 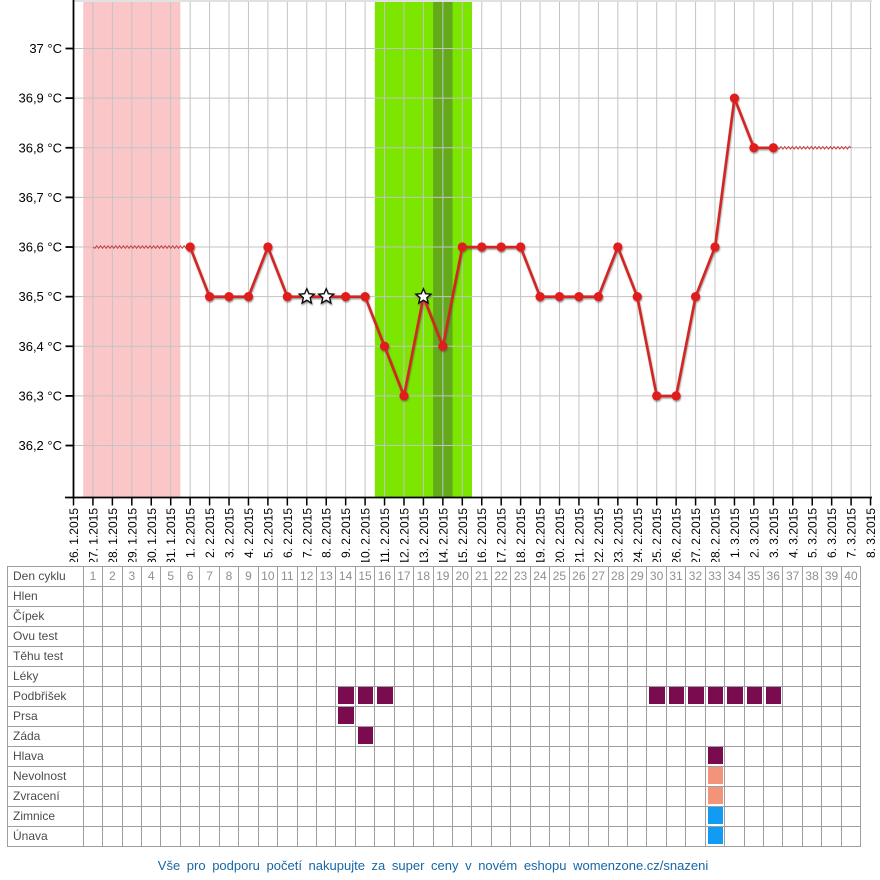 What do you see at coordinates (45, 48) in the screenshot?
I see `y-axis-label: 37 °C` at bounding box center [45, 48].